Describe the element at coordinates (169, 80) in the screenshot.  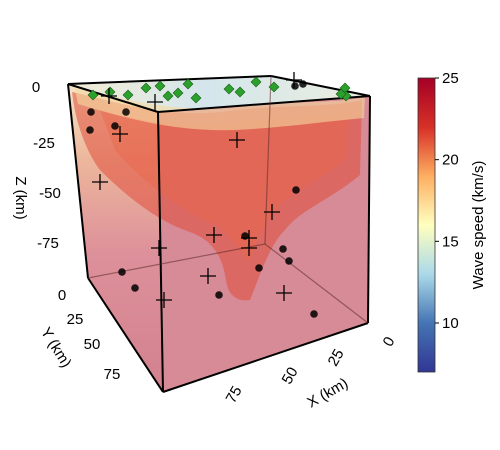
I see `edge-top-back-left` at that location.